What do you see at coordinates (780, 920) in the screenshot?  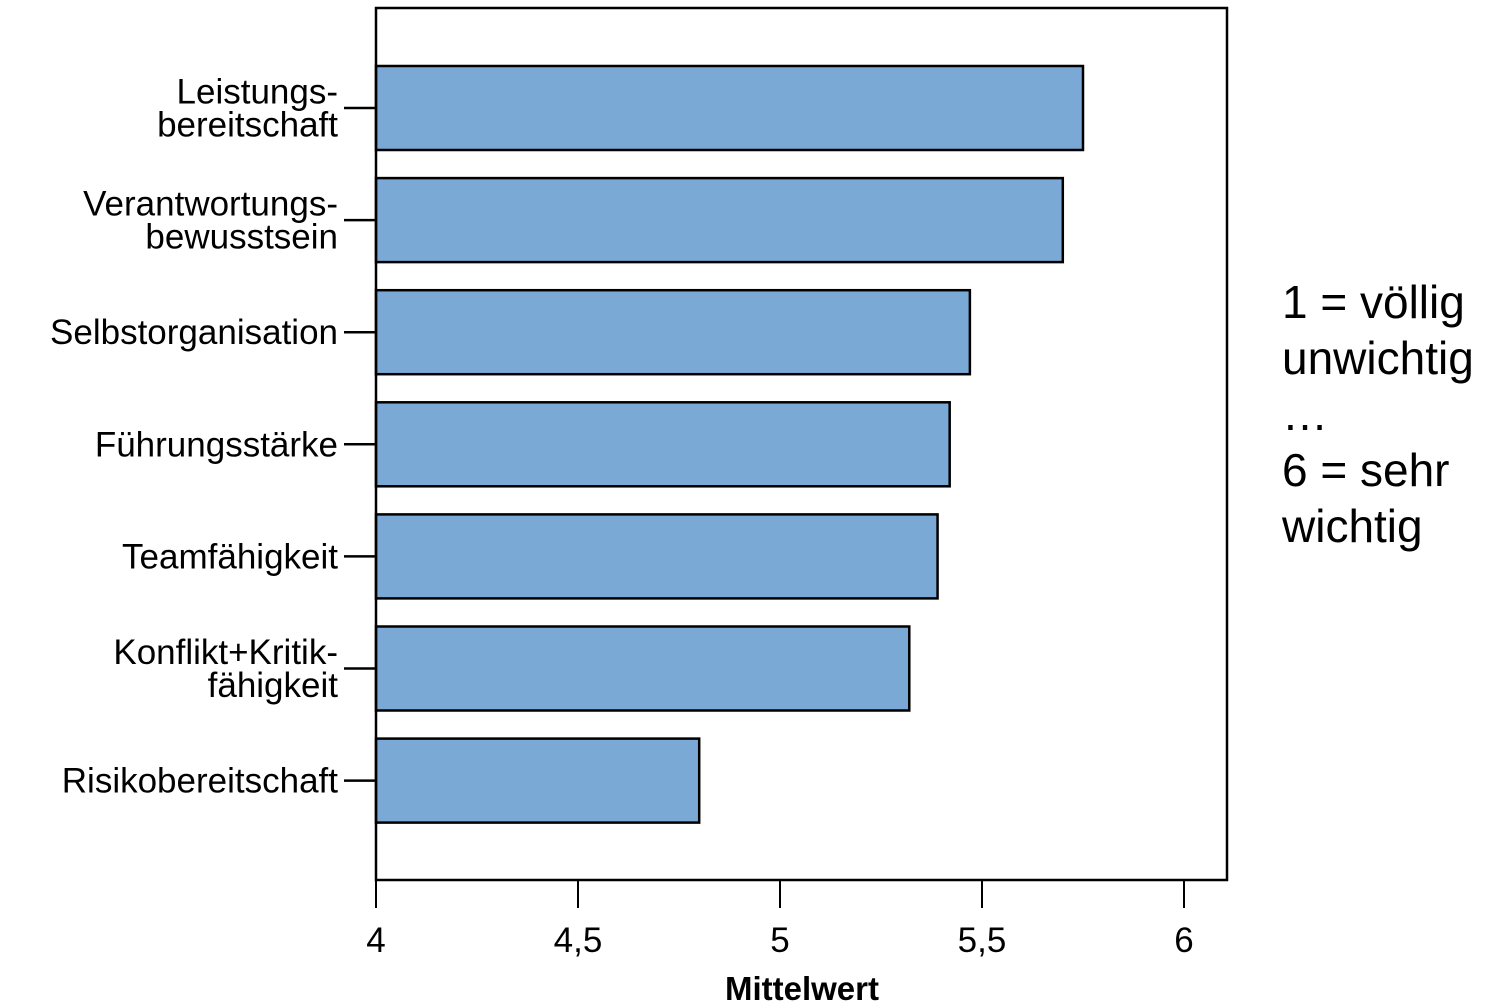 I see `x-axis: 4 4,5 5 5,5 6` at bounding box center [780, 920].